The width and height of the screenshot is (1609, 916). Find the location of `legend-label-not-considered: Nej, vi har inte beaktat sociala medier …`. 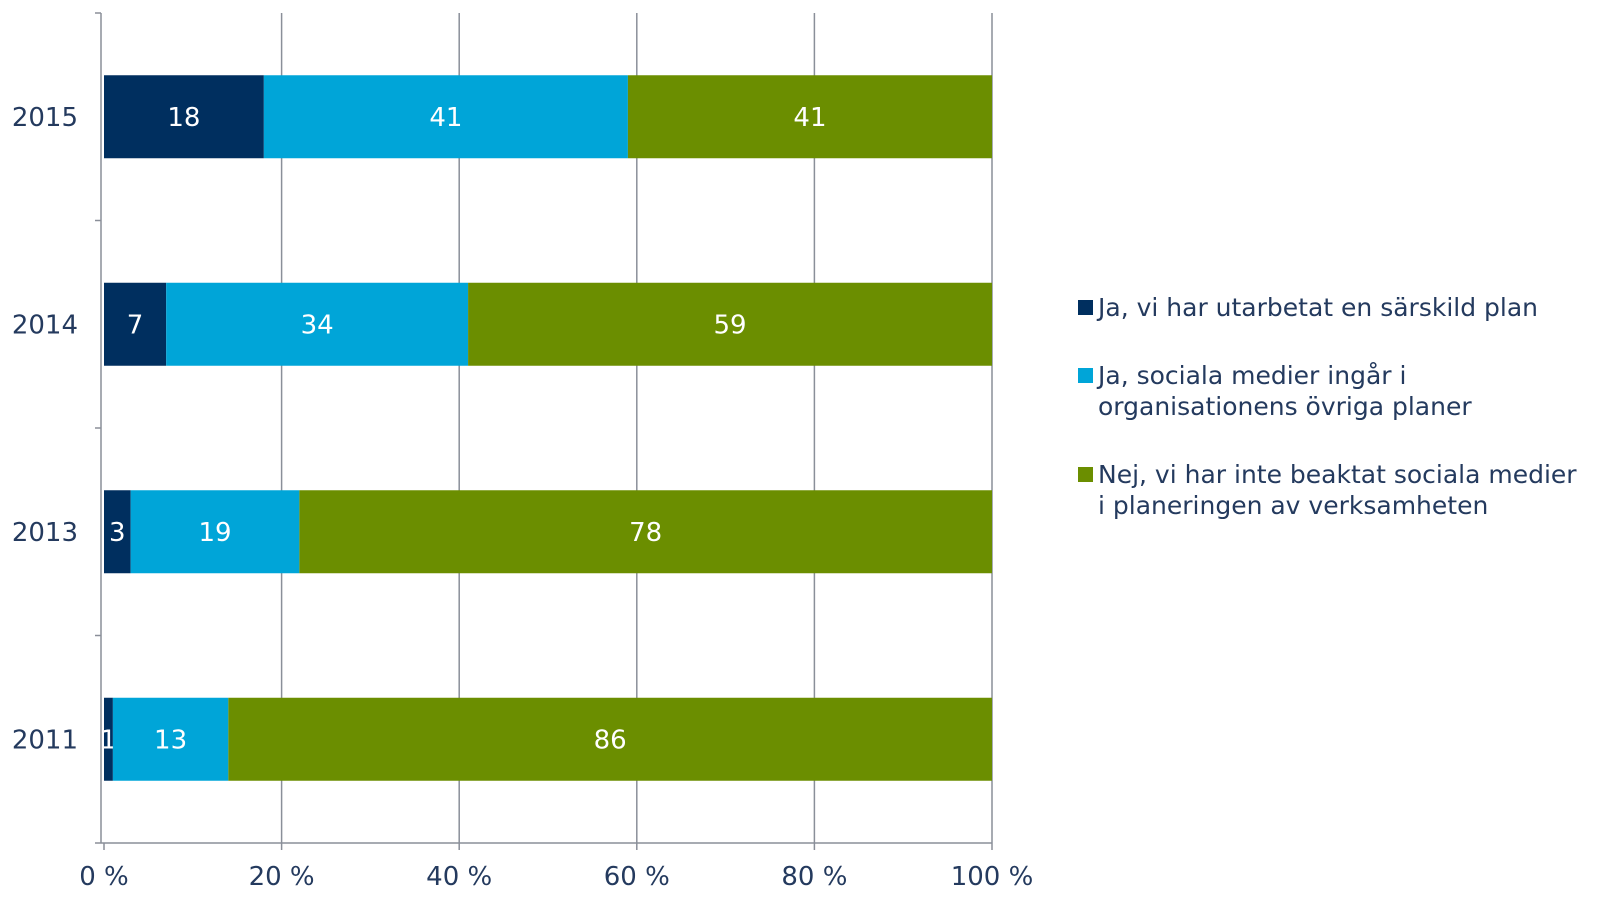

legend-label-not-considered: Nej, vi har inte beaktat sociala medier … is located at coordinates (1337, 490).